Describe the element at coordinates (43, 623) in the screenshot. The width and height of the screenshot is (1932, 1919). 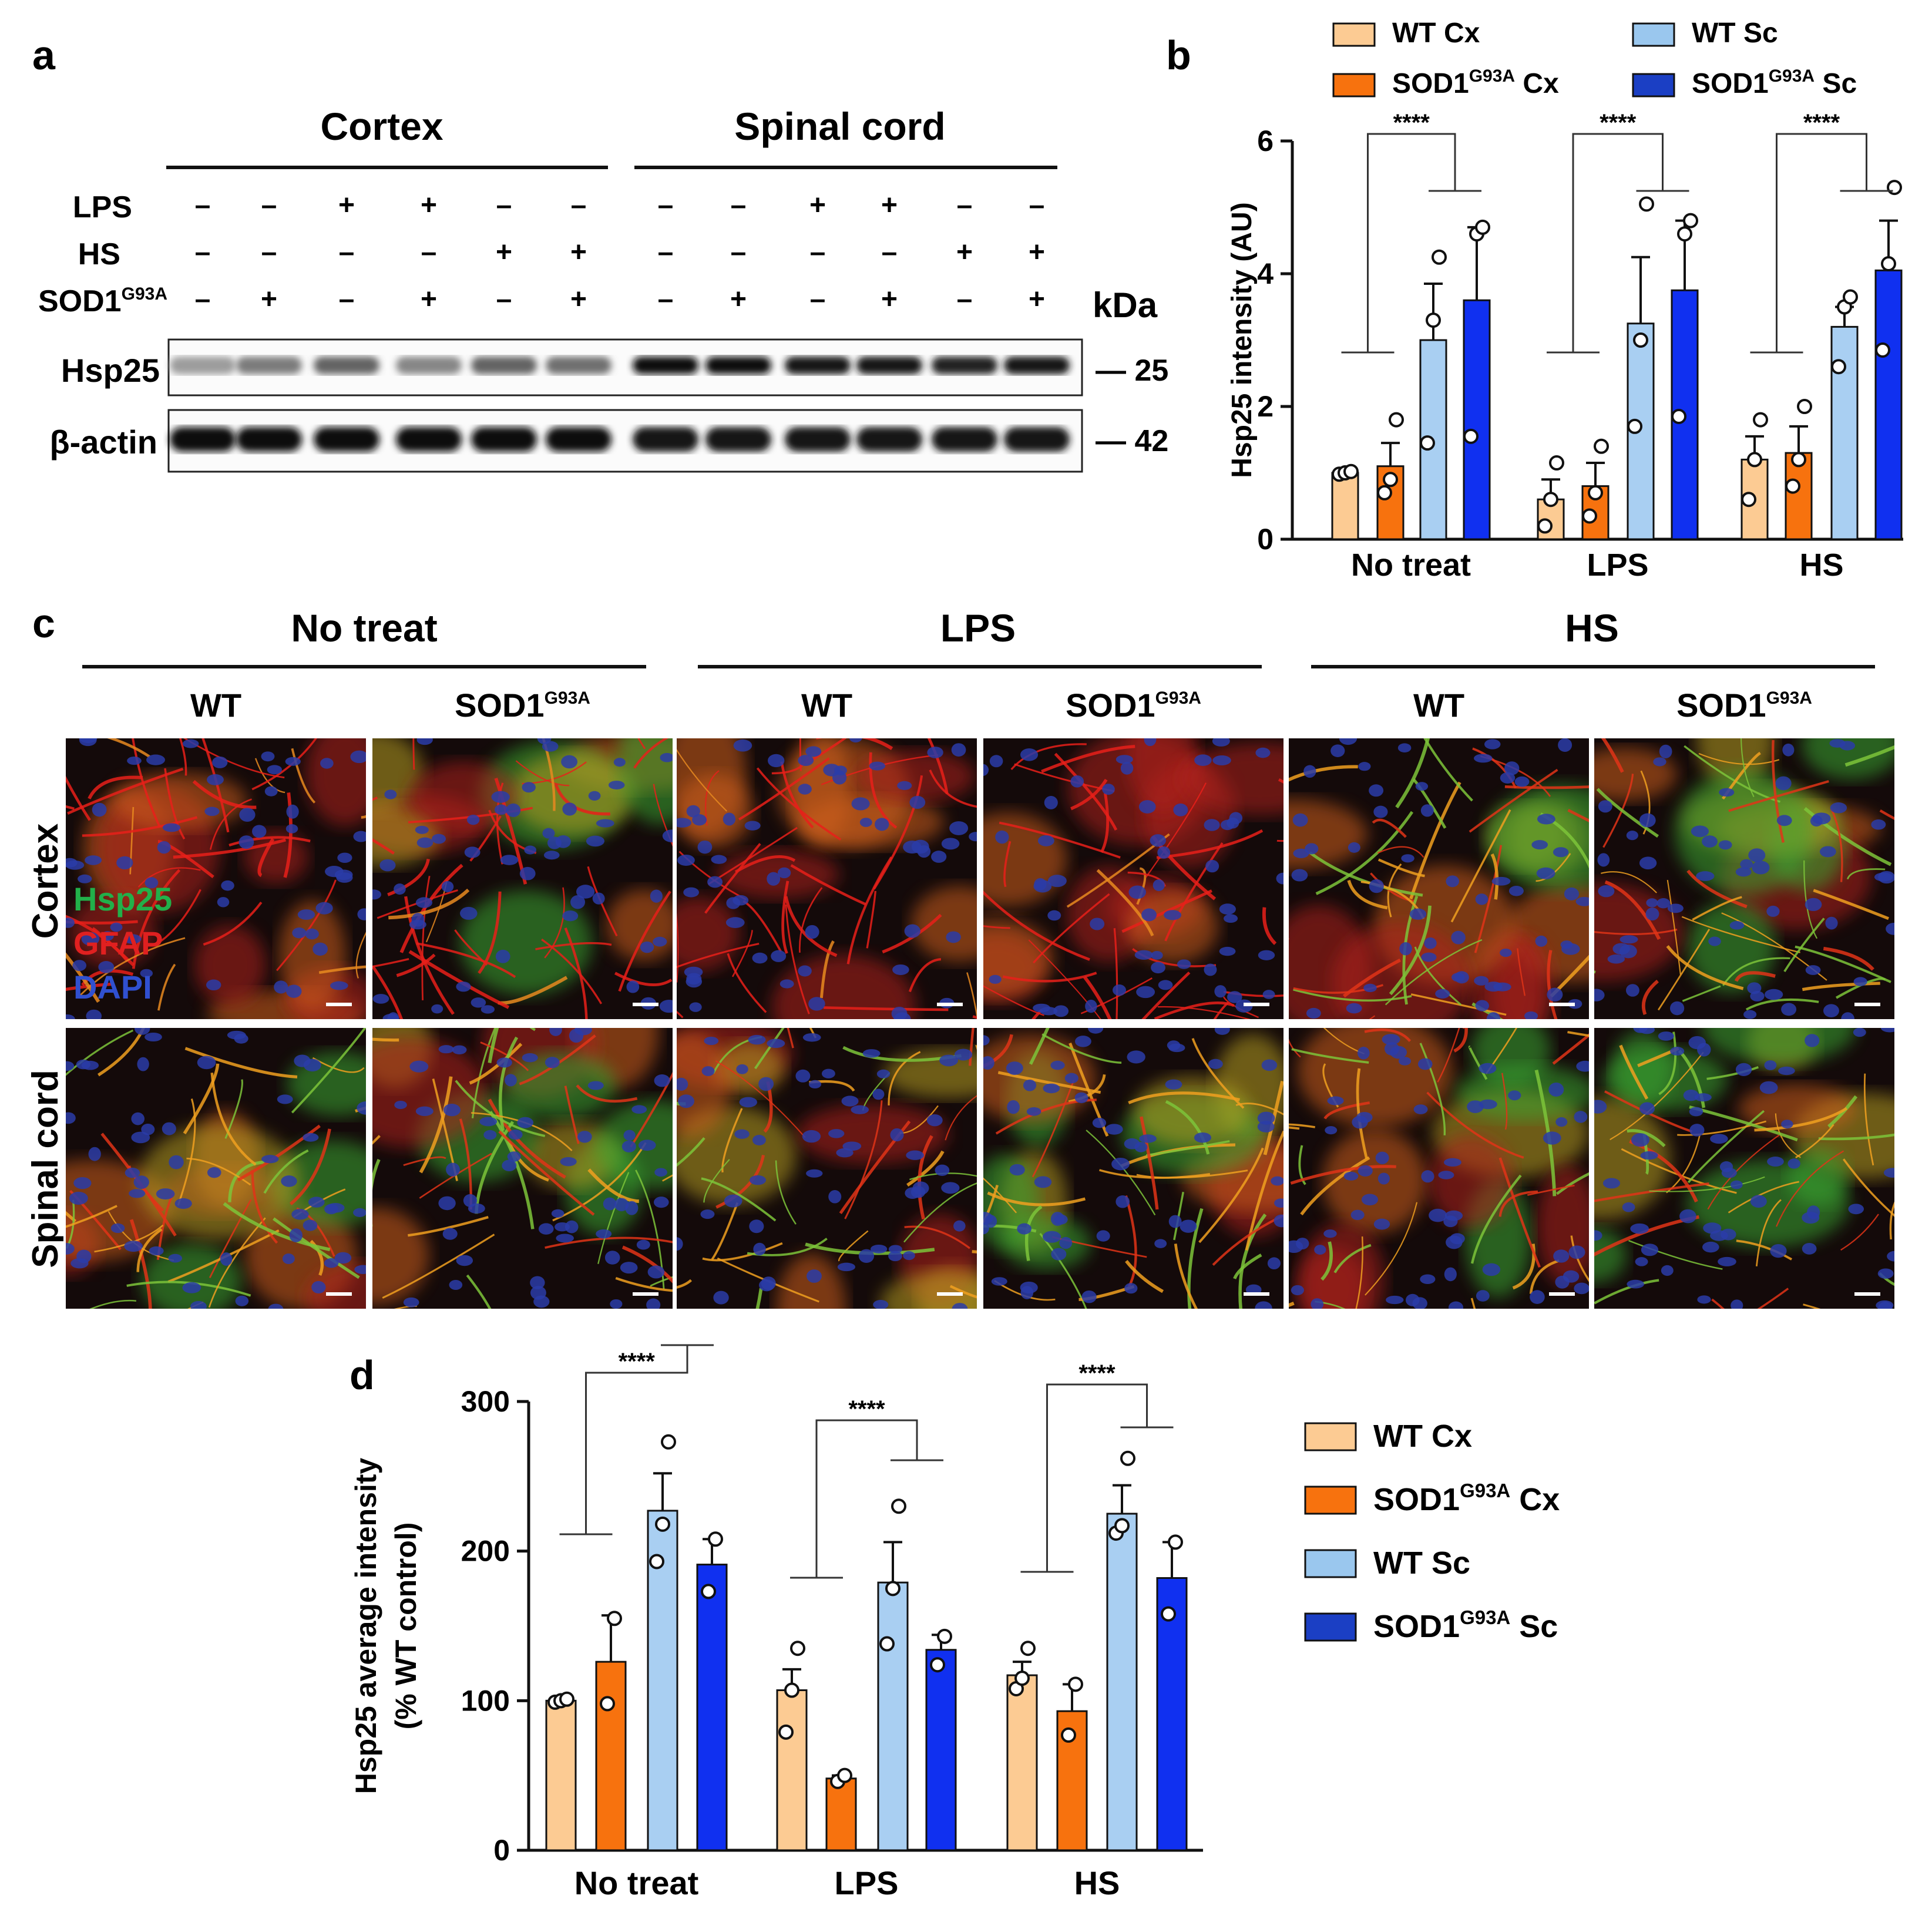
I see `panel-c-letter: c` at that location.